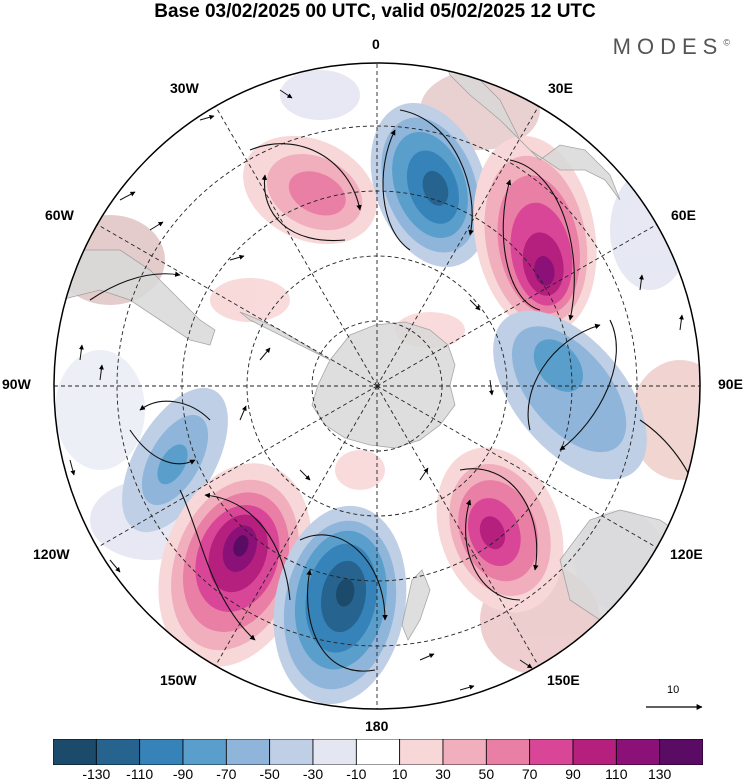  What do you see at coordinates (140, 774) in the screenshot?
I see `colorbar-tick-label: -110` at bounding box center [140, 774].